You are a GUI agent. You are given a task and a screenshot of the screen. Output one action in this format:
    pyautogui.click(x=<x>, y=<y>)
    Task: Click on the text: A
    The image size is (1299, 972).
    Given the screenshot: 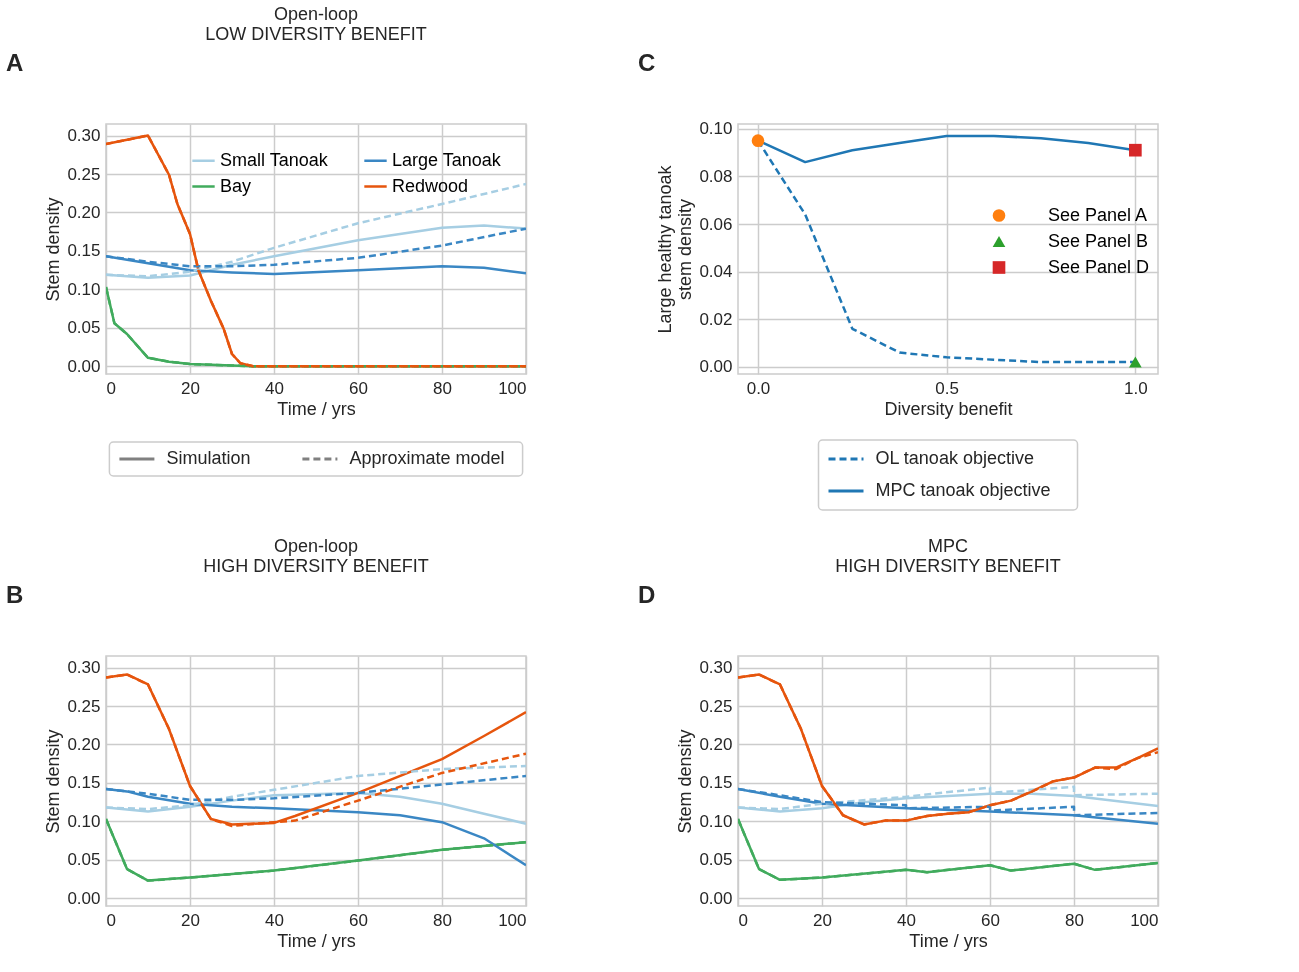 What is the action you would take?
    pyautogui.click(x=15, y=62)
    